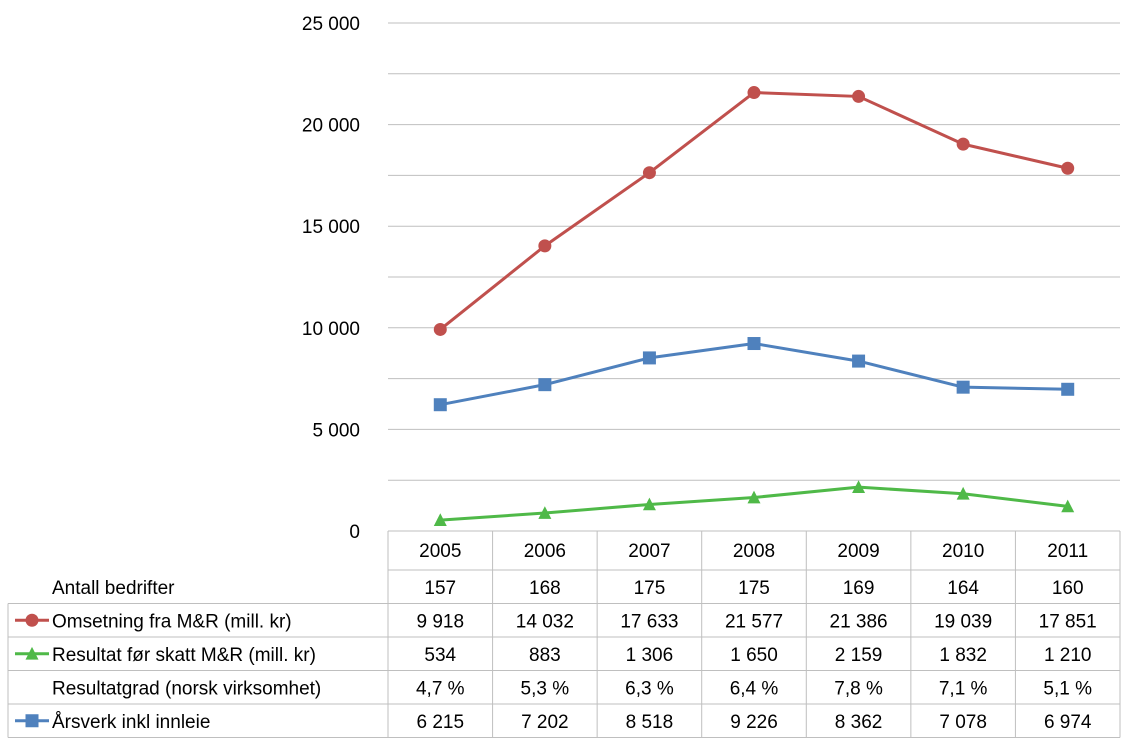  Describe the element at coordinates (963, 588) in the screenshot. I see `table-cell: 164` at that location.